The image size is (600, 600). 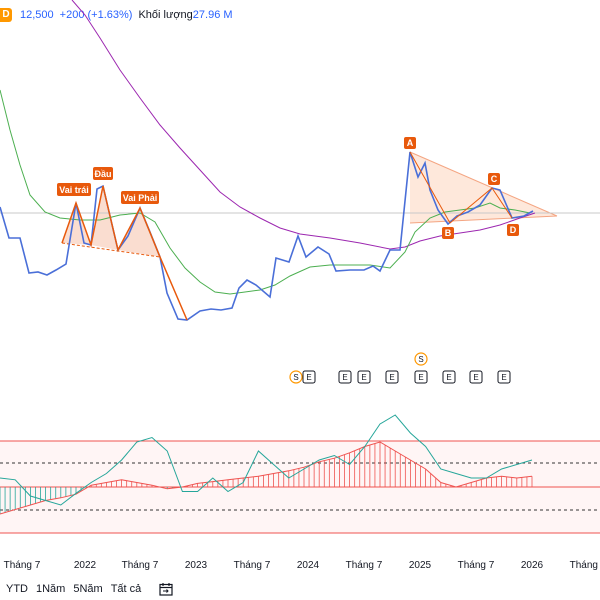 What do you see at coordinates (88, 589) in the screenshot?
I see `range-5-year: 5Năm` at bounding box center [88, 589].